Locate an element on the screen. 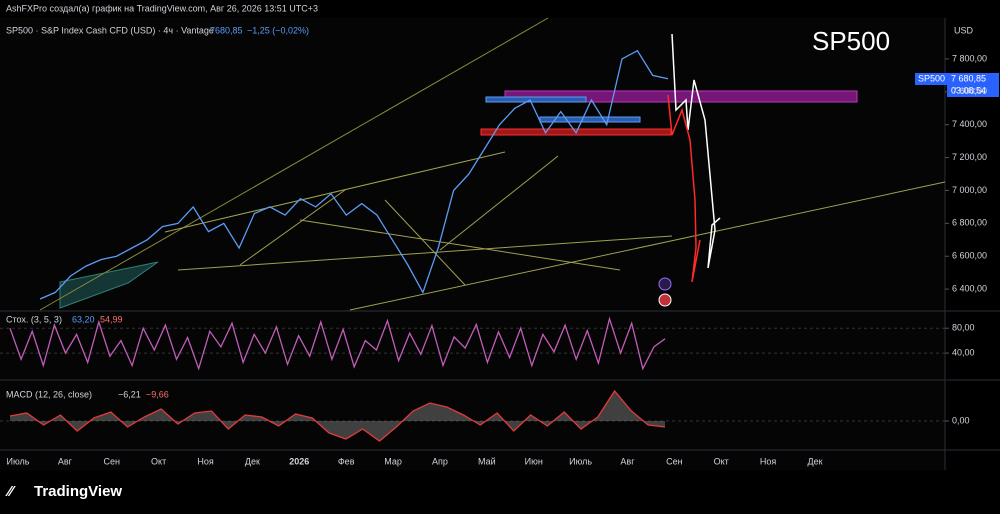  x-tick-label: Фев is located at coordinates (346, 461).